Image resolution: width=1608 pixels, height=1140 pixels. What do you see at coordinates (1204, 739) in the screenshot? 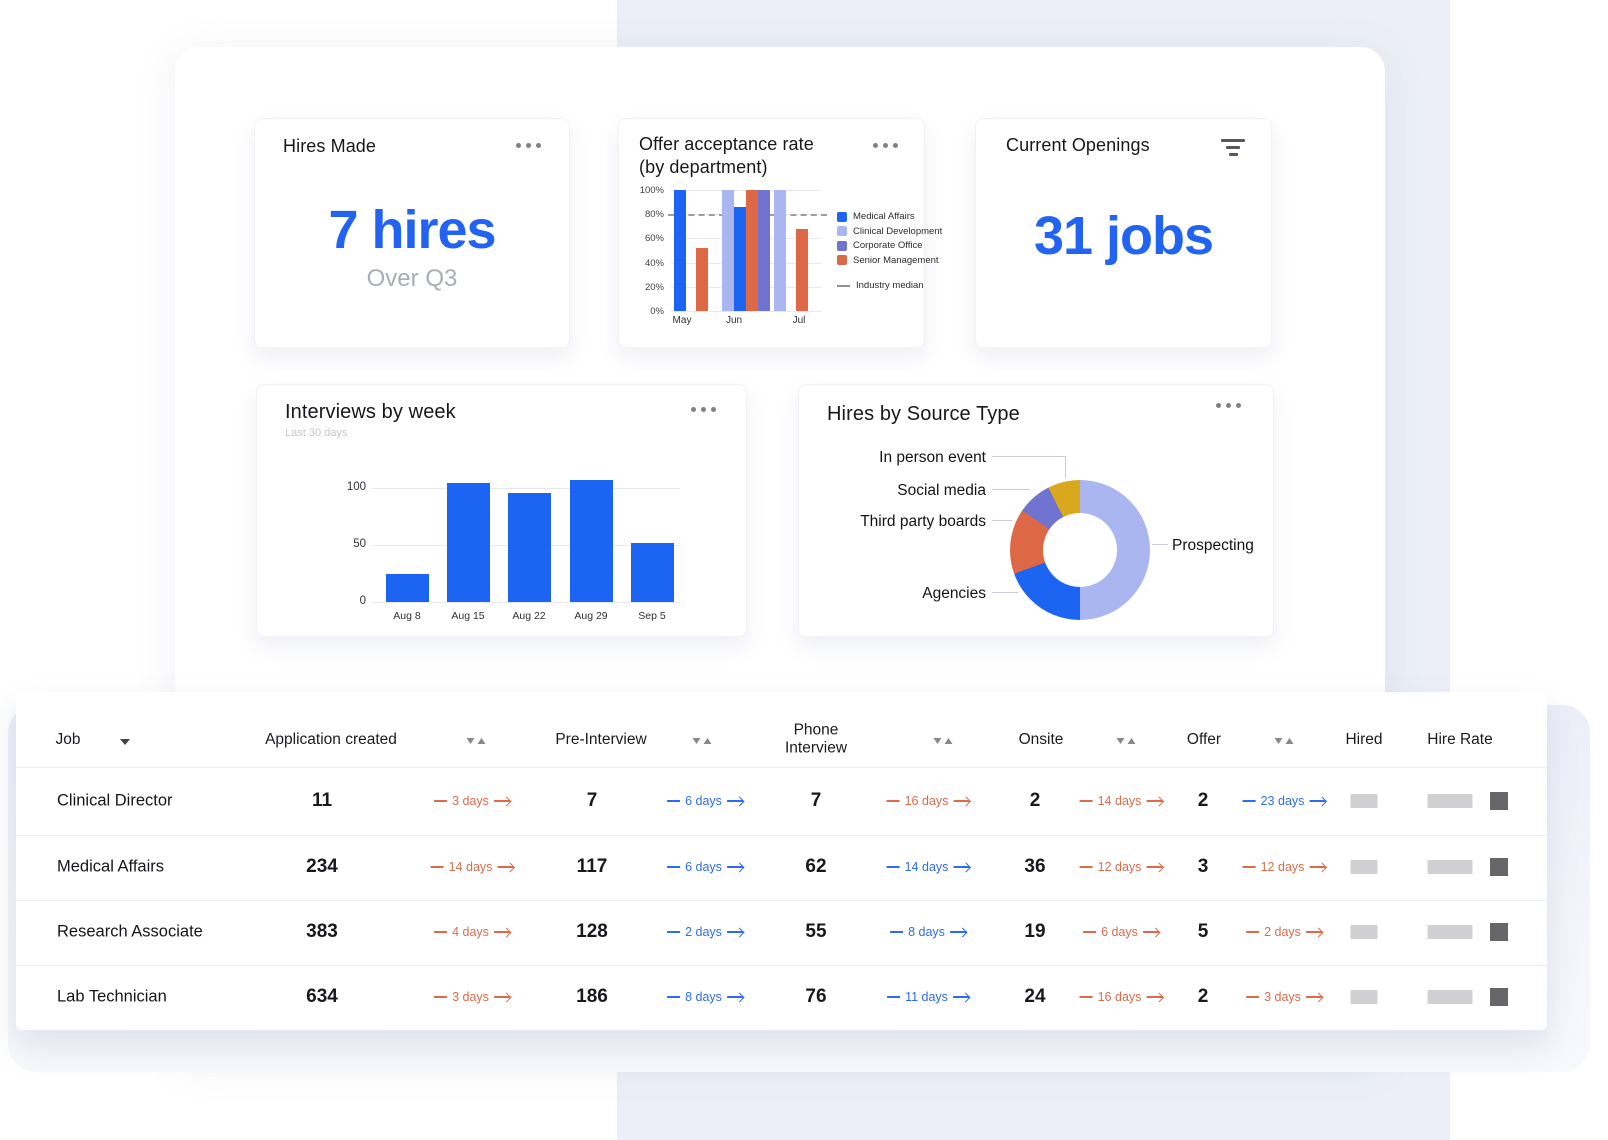
I see `column-header-offer: Offer` at bounding box center [1204, 739].